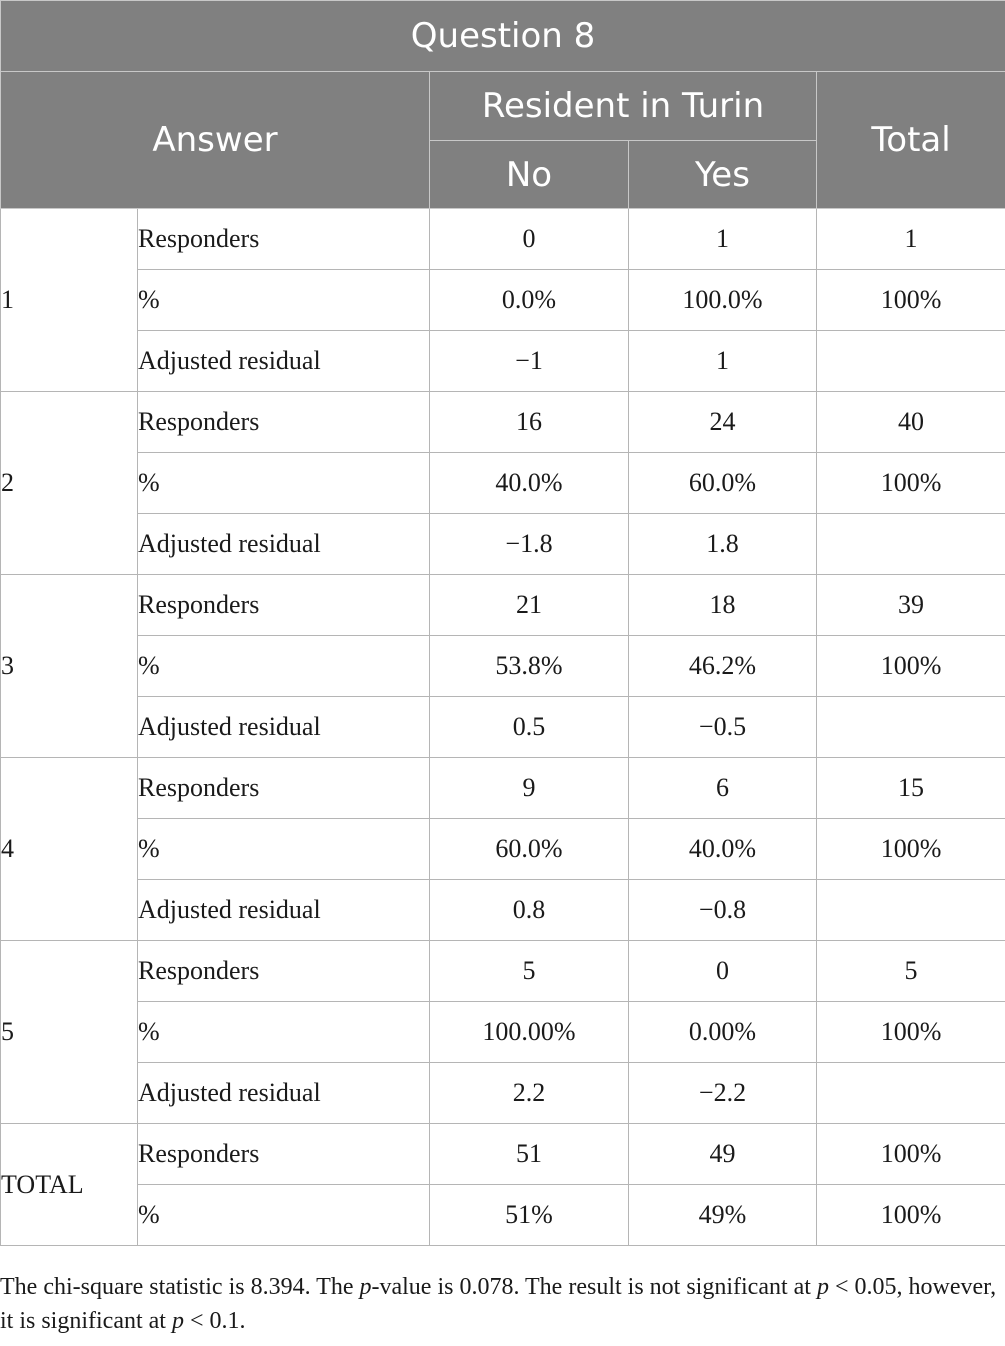 This screenshot has width=1005, height=1346. I want to click on no-value: 0.0%, so click(529, 300).